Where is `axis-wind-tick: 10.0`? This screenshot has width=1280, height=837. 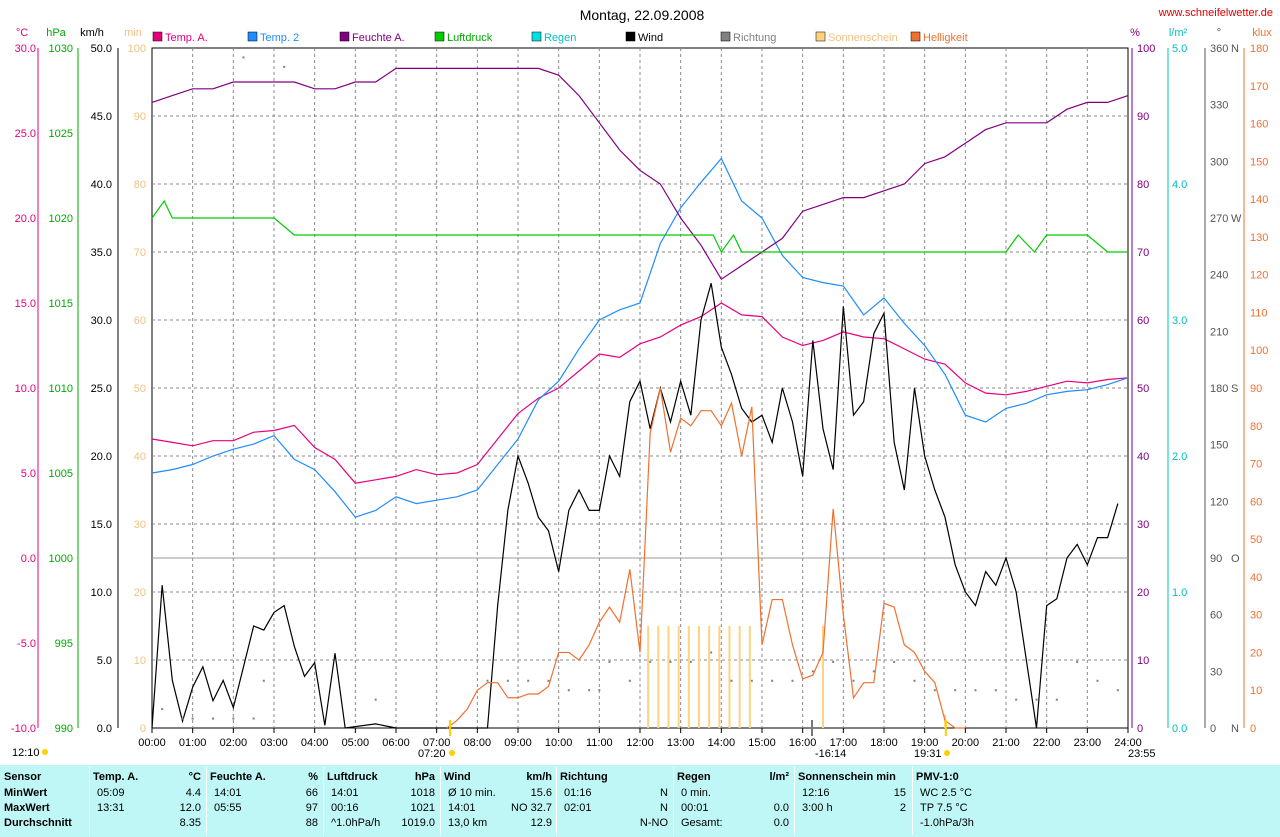
axis-wind-tick: 10.0 is located at coordinates (101, 593).